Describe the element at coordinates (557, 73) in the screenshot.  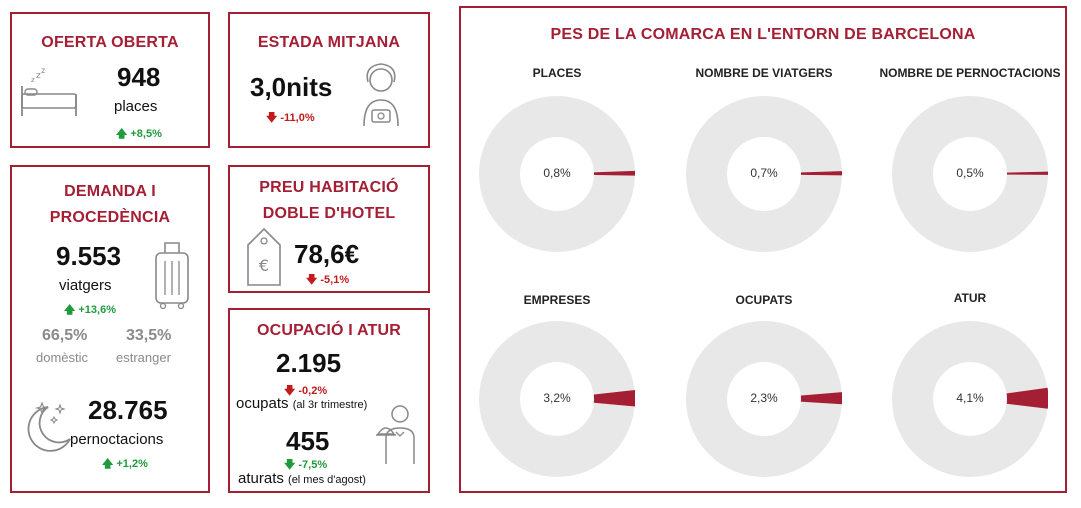
I see `pie-title-0: PLACES` at that location.